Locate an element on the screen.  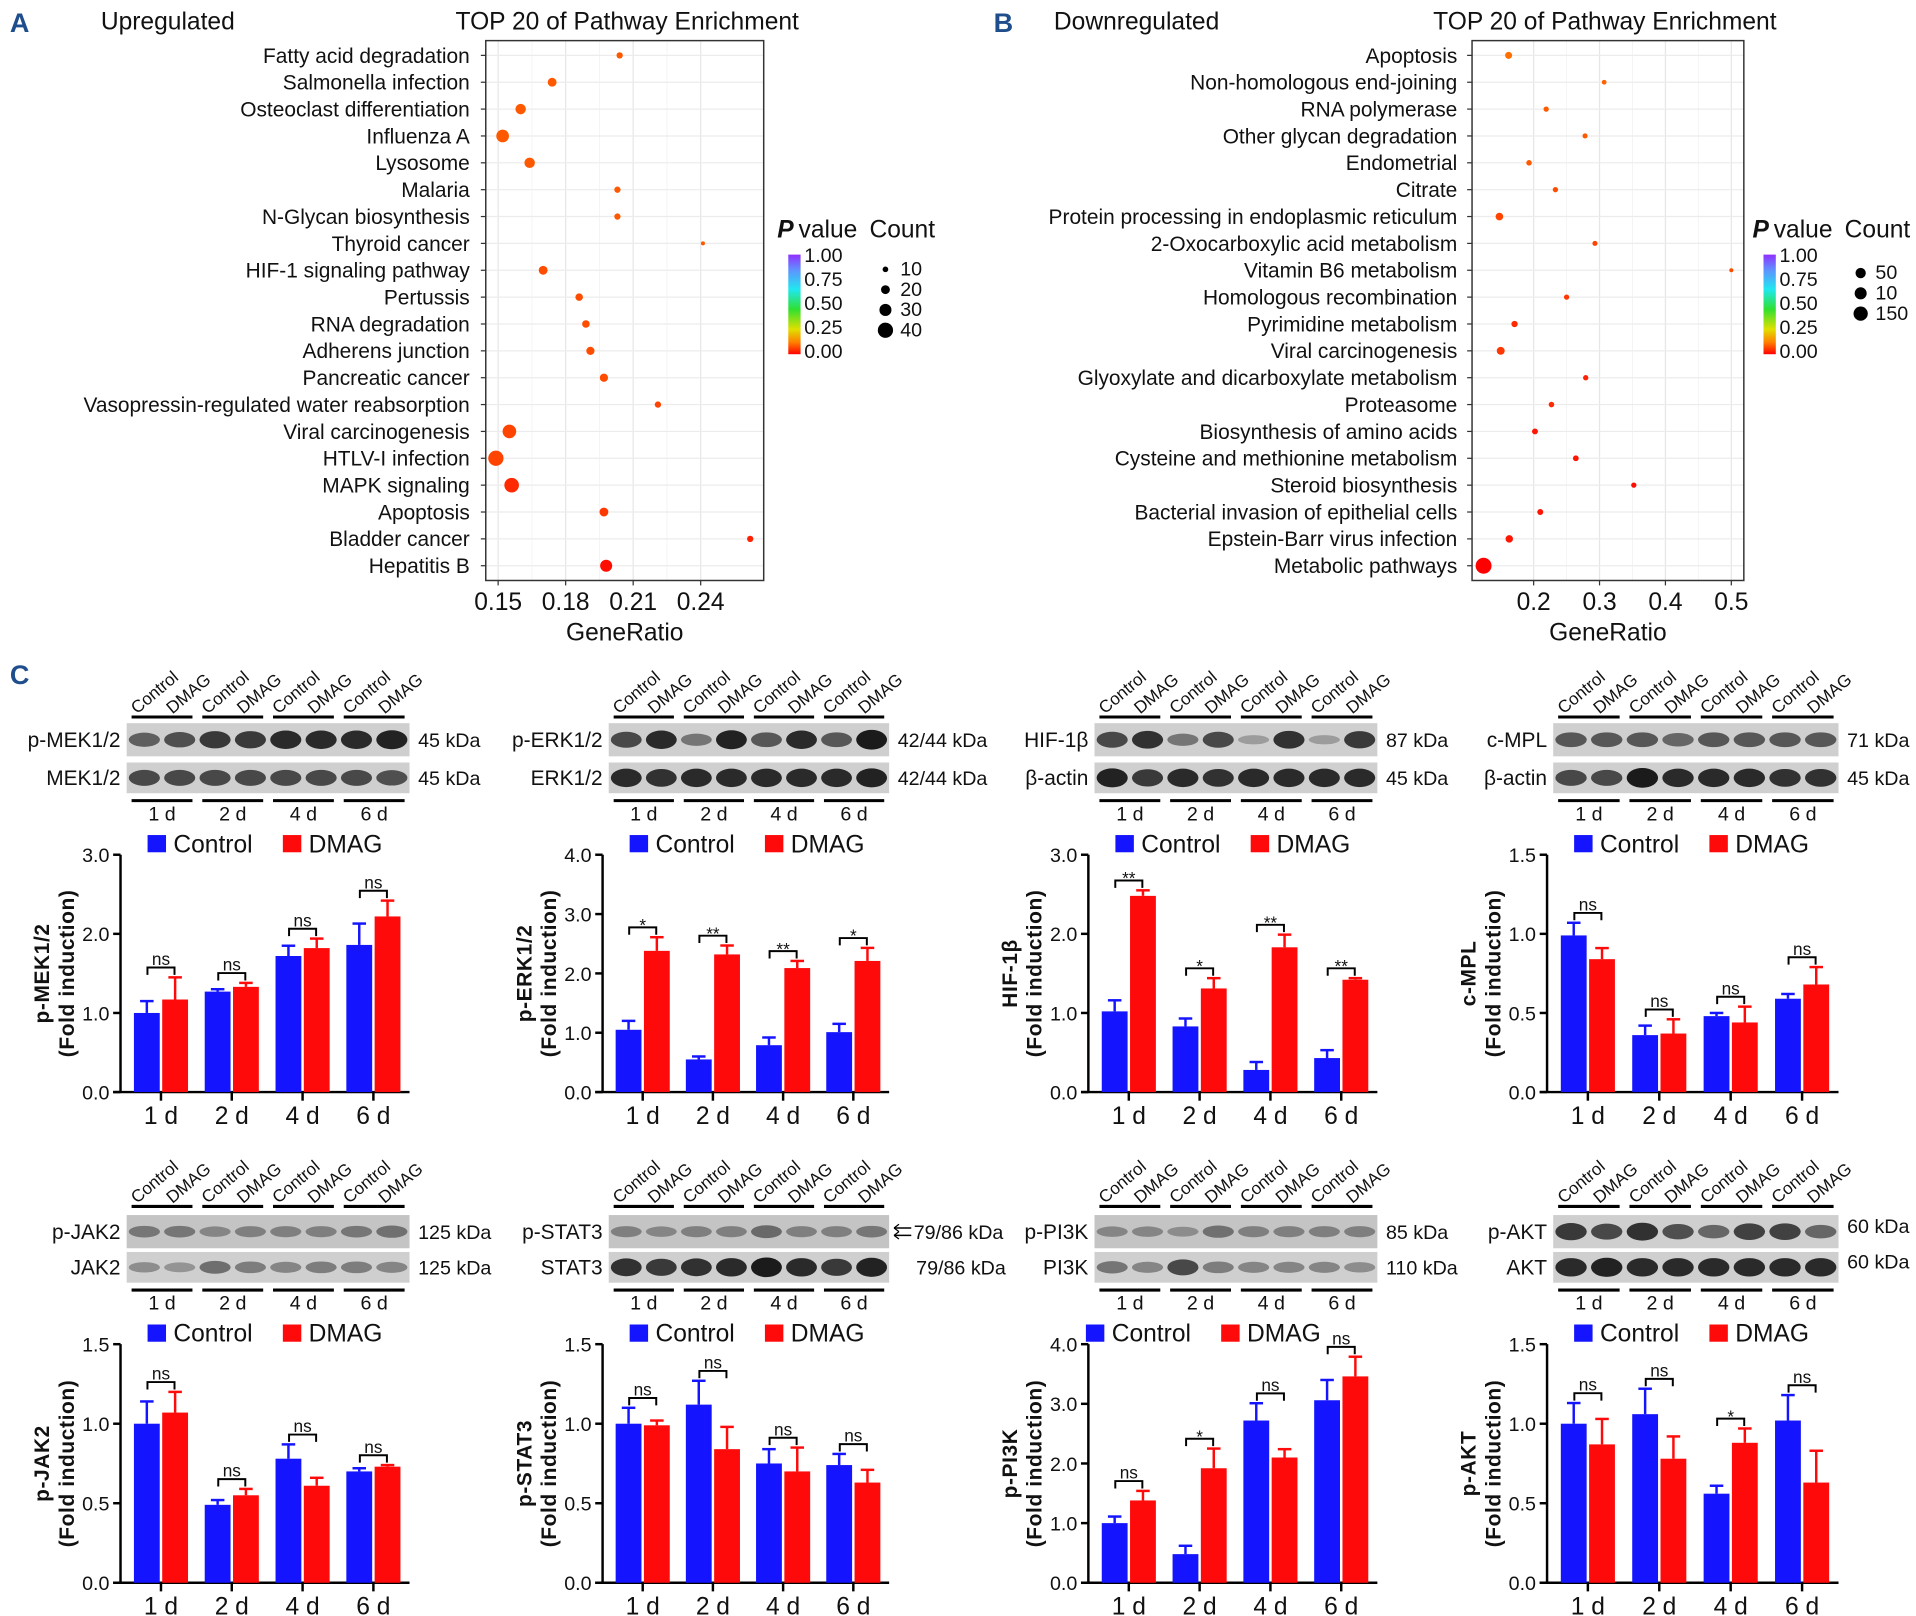
pathway-label: Pyrimidine metabolism is located at coordinates (1352, 324).